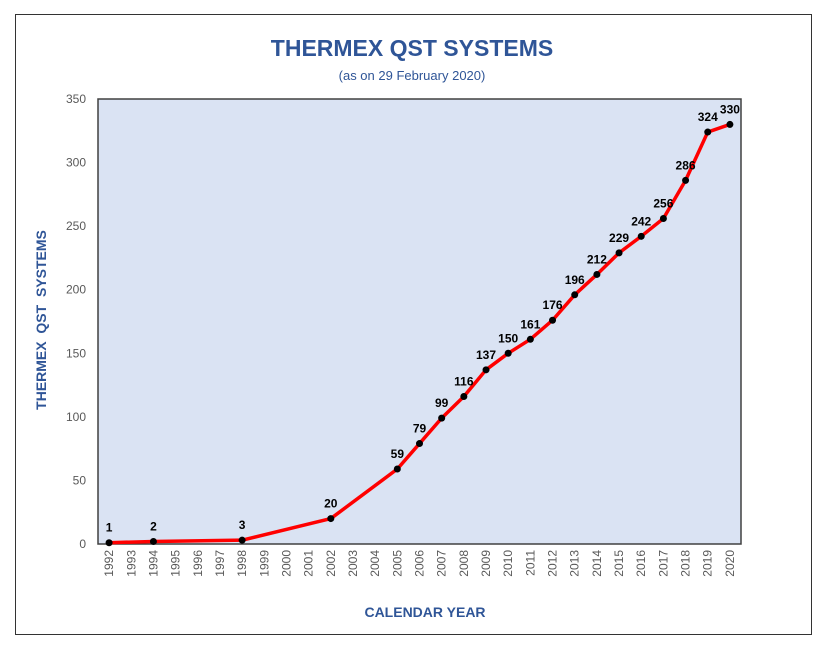 The width and height of the screenshot is (829, 652). What do you see at coordinates (398, 454) in the screenshot?
I see `data-label: 59` at bounding box center [398, 454].